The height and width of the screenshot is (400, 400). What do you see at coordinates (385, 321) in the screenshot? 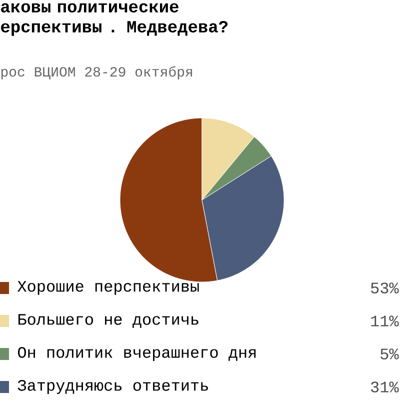
I see `data-label: 11%` at bounding box center [385, 321].